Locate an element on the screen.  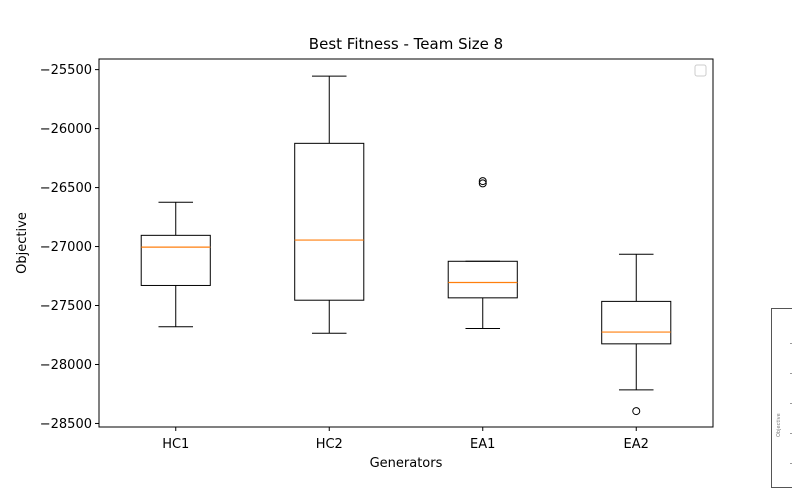
inset-thumbnail-chart: Objective is located at coordinates (781, 398).